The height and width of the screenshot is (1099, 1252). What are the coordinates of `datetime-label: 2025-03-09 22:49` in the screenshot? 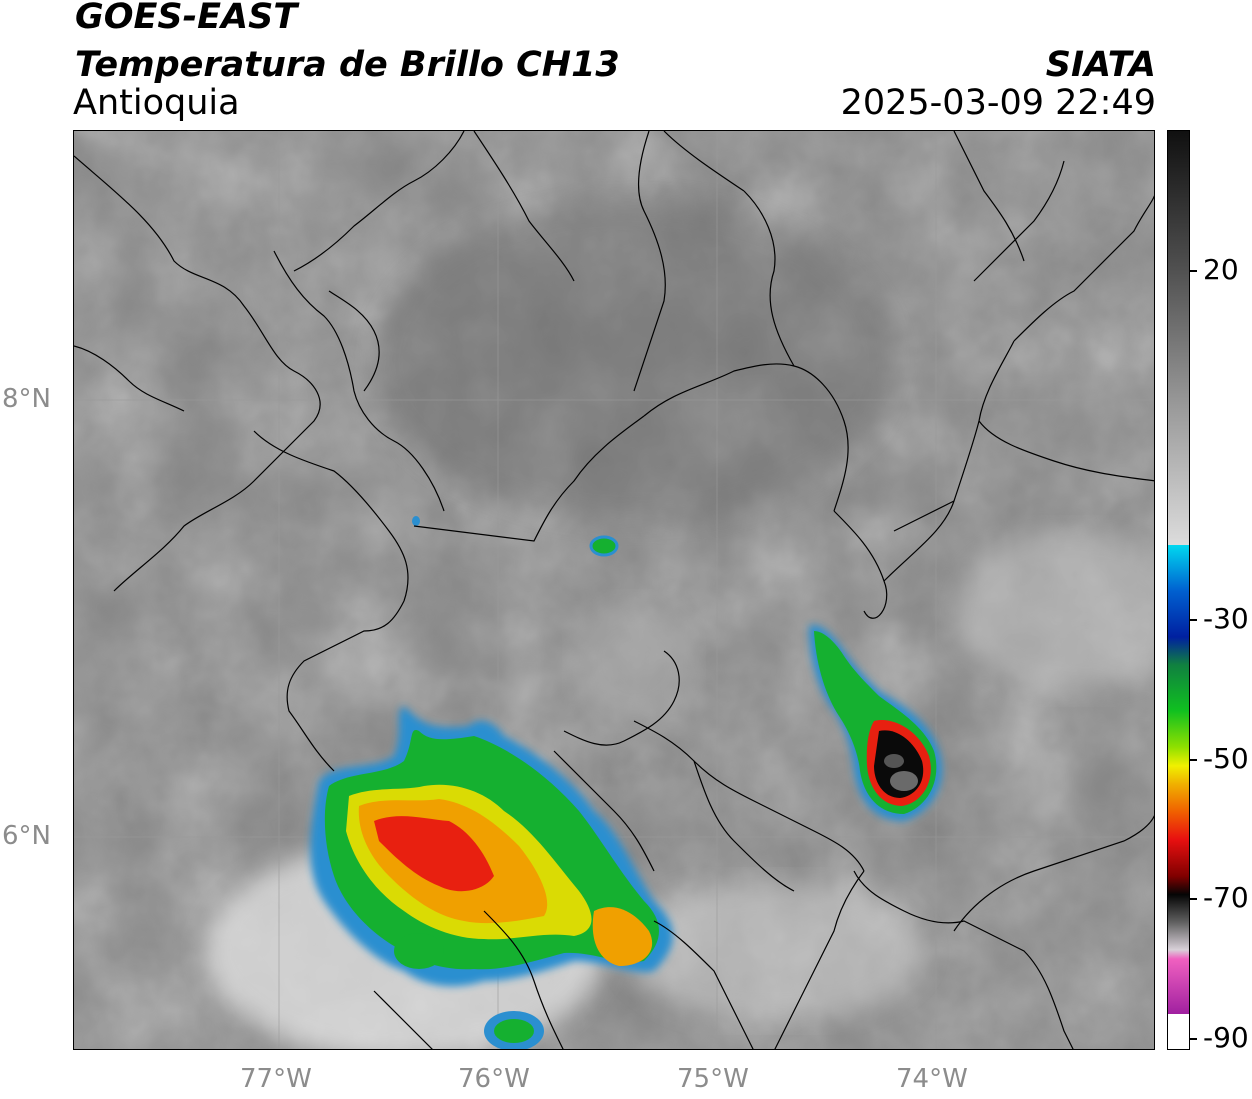 It's located at (998, 103).